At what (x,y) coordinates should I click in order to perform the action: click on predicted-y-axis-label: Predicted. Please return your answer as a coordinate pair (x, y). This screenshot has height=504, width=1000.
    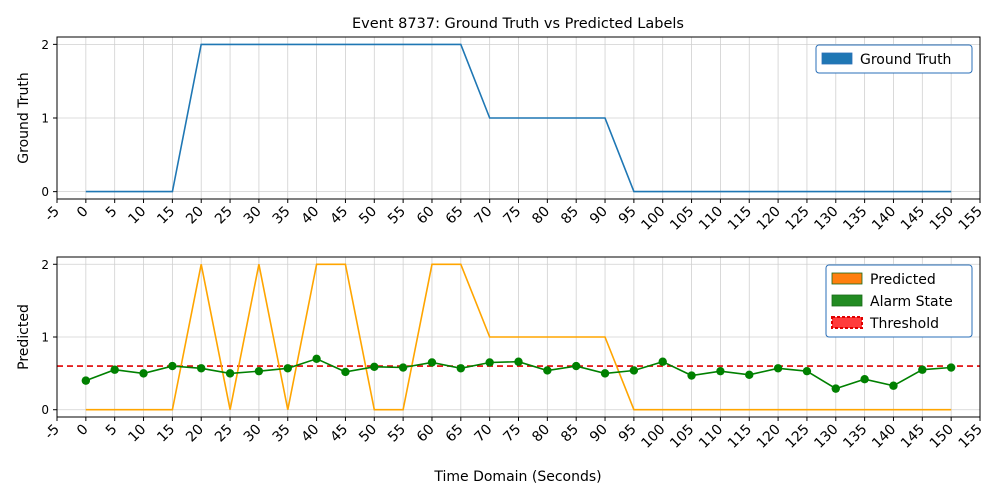
    Looking at the image, I should click on (24, 337).